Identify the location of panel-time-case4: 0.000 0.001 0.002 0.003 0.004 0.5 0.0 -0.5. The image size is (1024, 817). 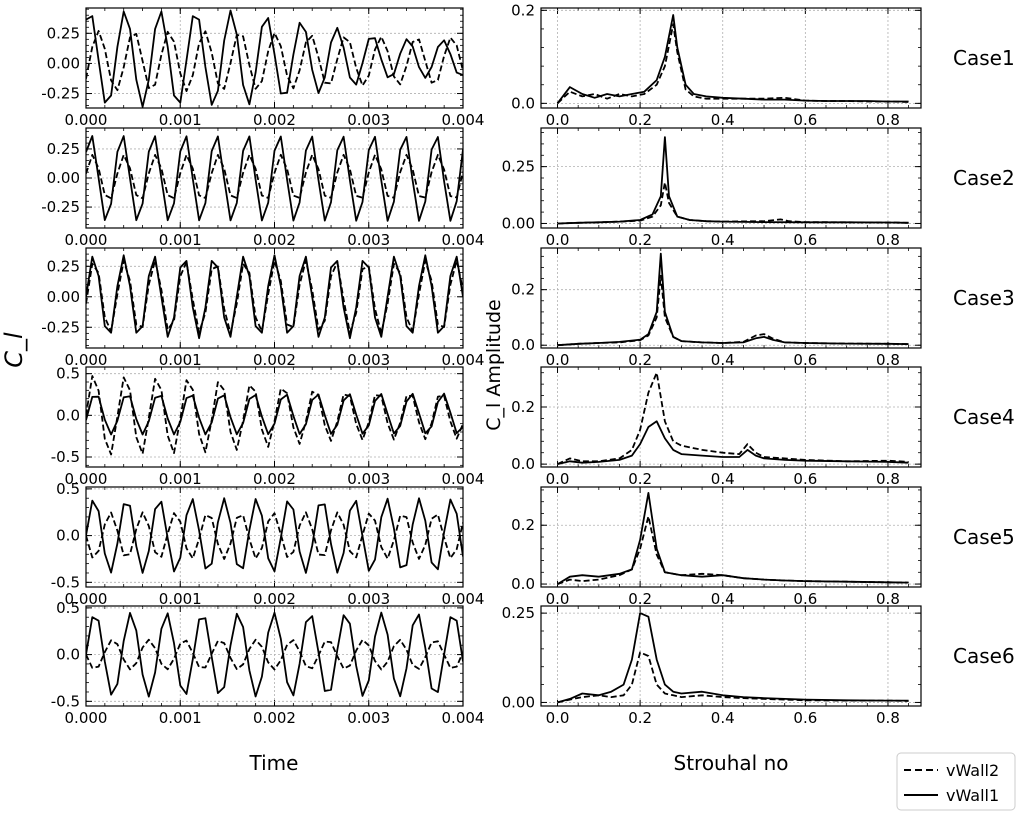
(268, 426).